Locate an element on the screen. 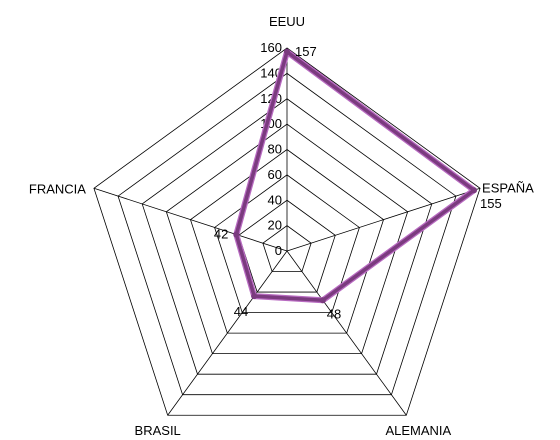 This screenshot has height=440, width=560. tick-label: 0 is located at coordinates (278, 250).